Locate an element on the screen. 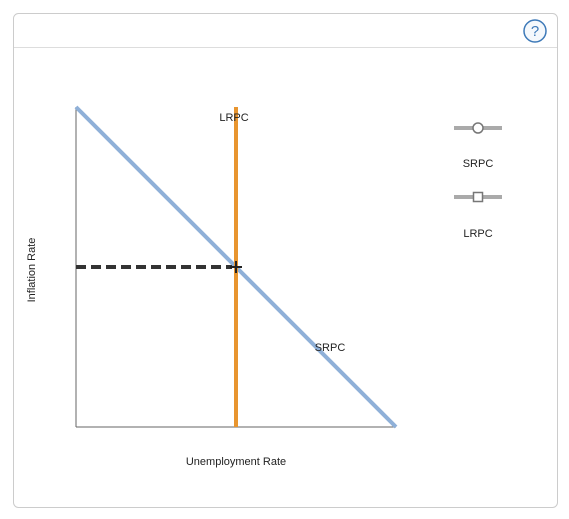 This screenshot has height=519, width=569. tool-label: LRPC is located at coordinates (477, 234).